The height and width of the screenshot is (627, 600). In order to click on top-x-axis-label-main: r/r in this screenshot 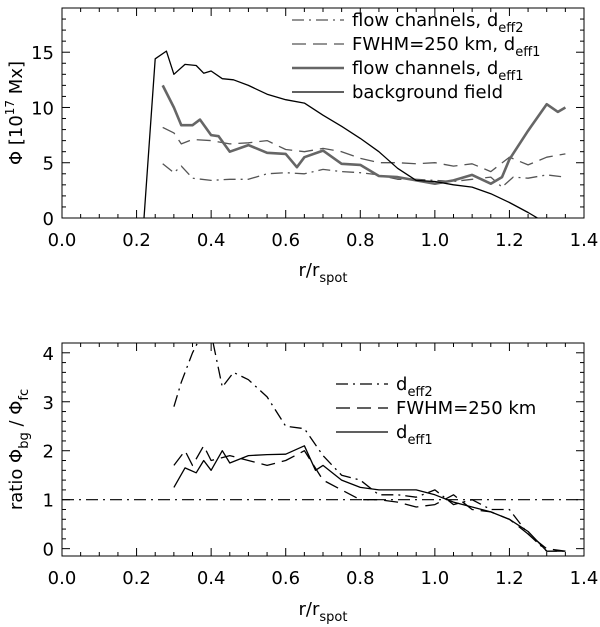, I will do `click(309, 270)`.